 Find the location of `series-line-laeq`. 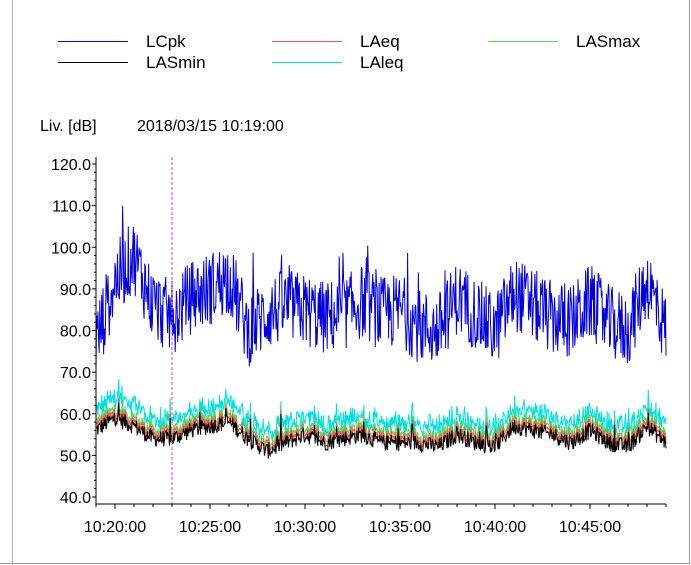

series-line-laeq is located at coordinates (381, 426).